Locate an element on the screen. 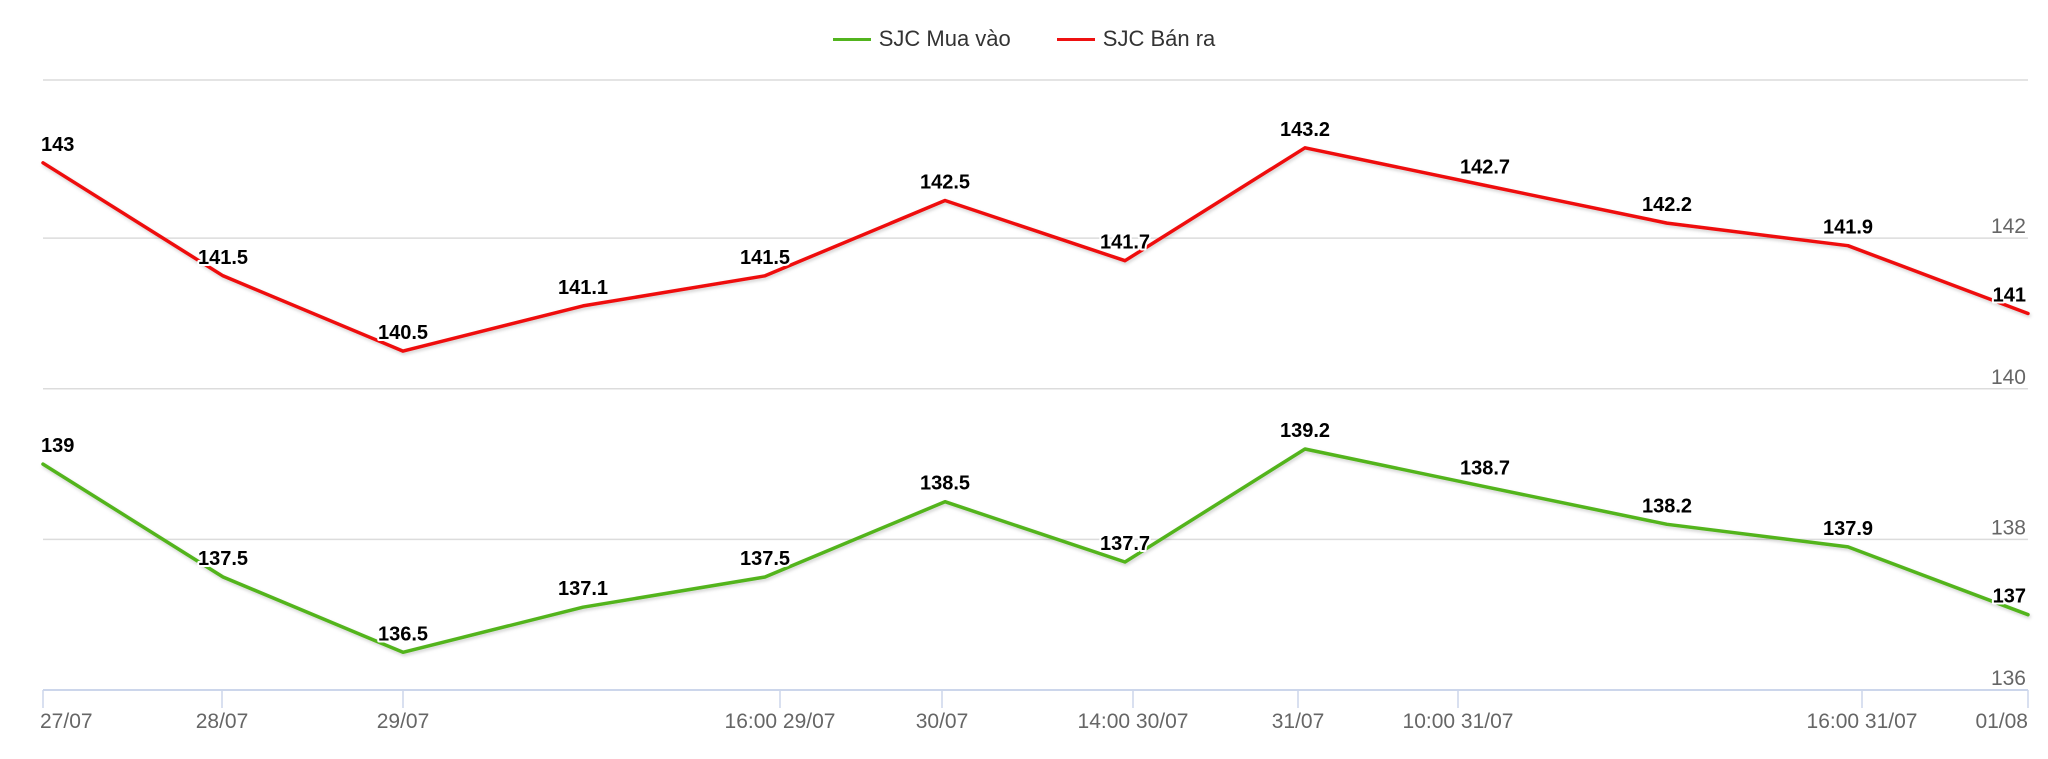  legend-swatch-ban-ra is located at coordinates (1075, 39).